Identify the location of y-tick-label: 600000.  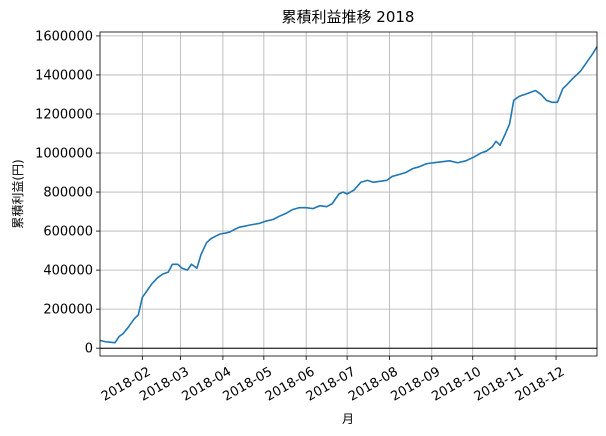
(68, 232).